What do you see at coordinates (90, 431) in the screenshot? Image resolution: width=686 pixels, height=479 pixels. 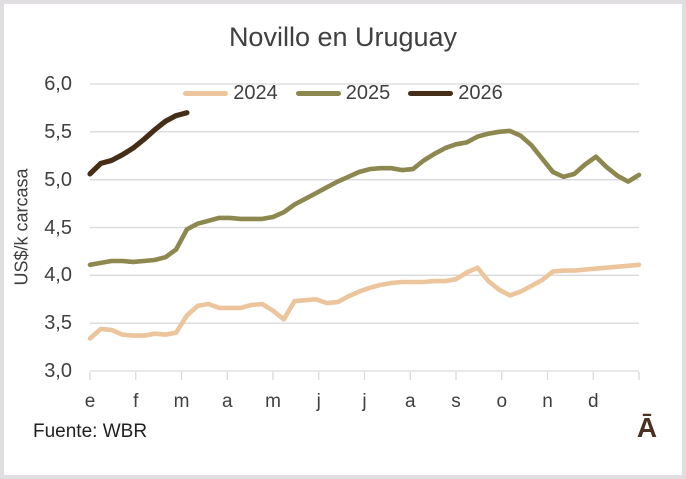 I see `source-note: Fuente: WBR` at bounding box center [90, 431].